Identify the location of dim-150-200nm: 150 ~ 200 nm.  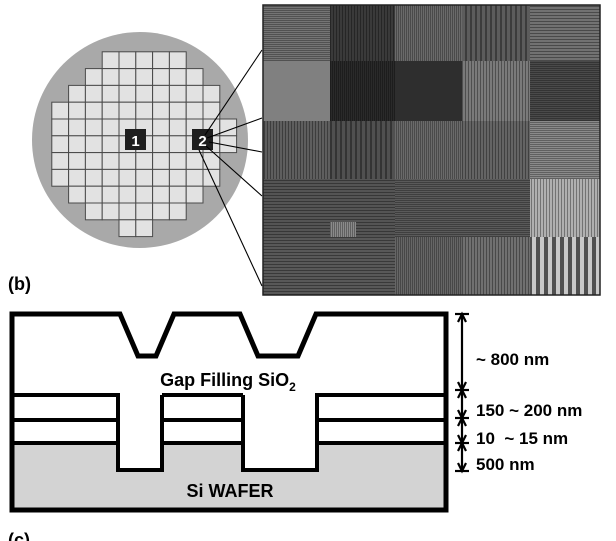
(529, 410).